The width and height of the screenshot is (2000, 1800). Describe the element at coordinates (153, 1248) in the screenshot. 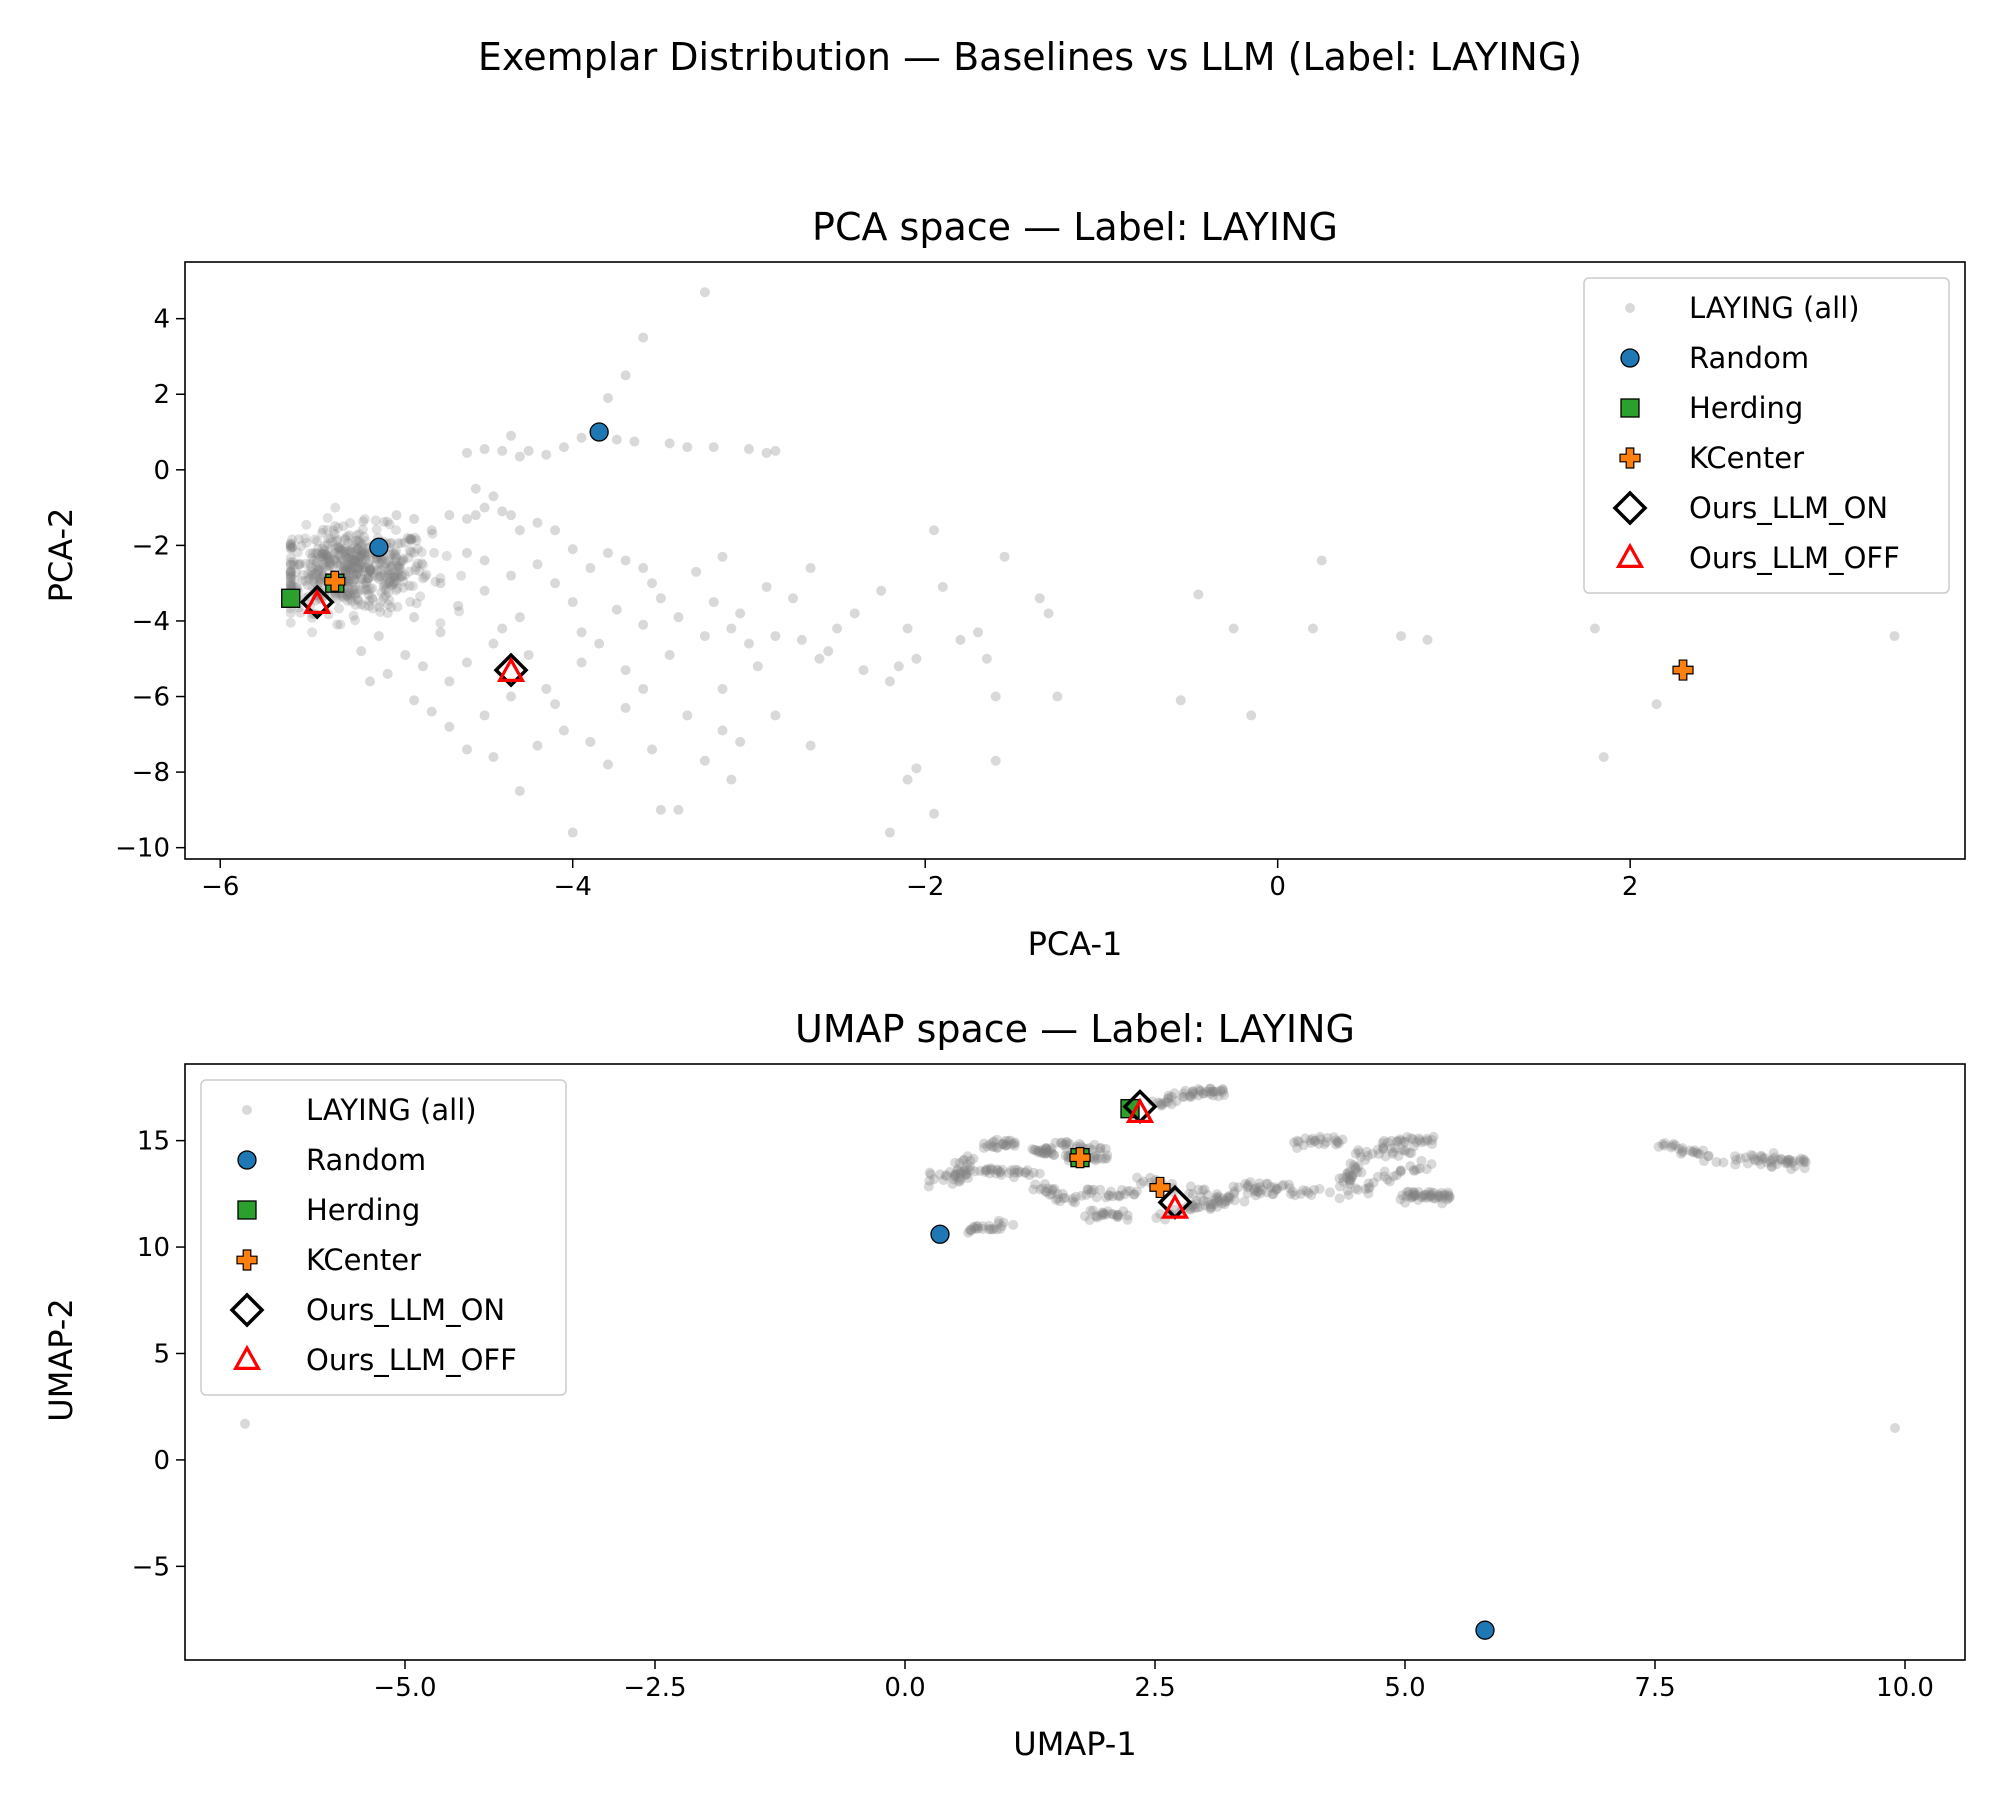

I see `y-tick-label: 10` at that location.